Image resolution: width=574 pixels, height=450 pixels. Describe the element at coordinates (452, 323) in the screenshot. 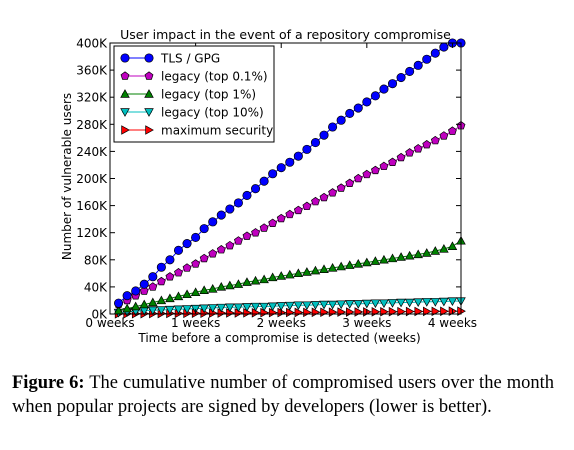

I see `x-tick-label: 4 weeks` at that location.